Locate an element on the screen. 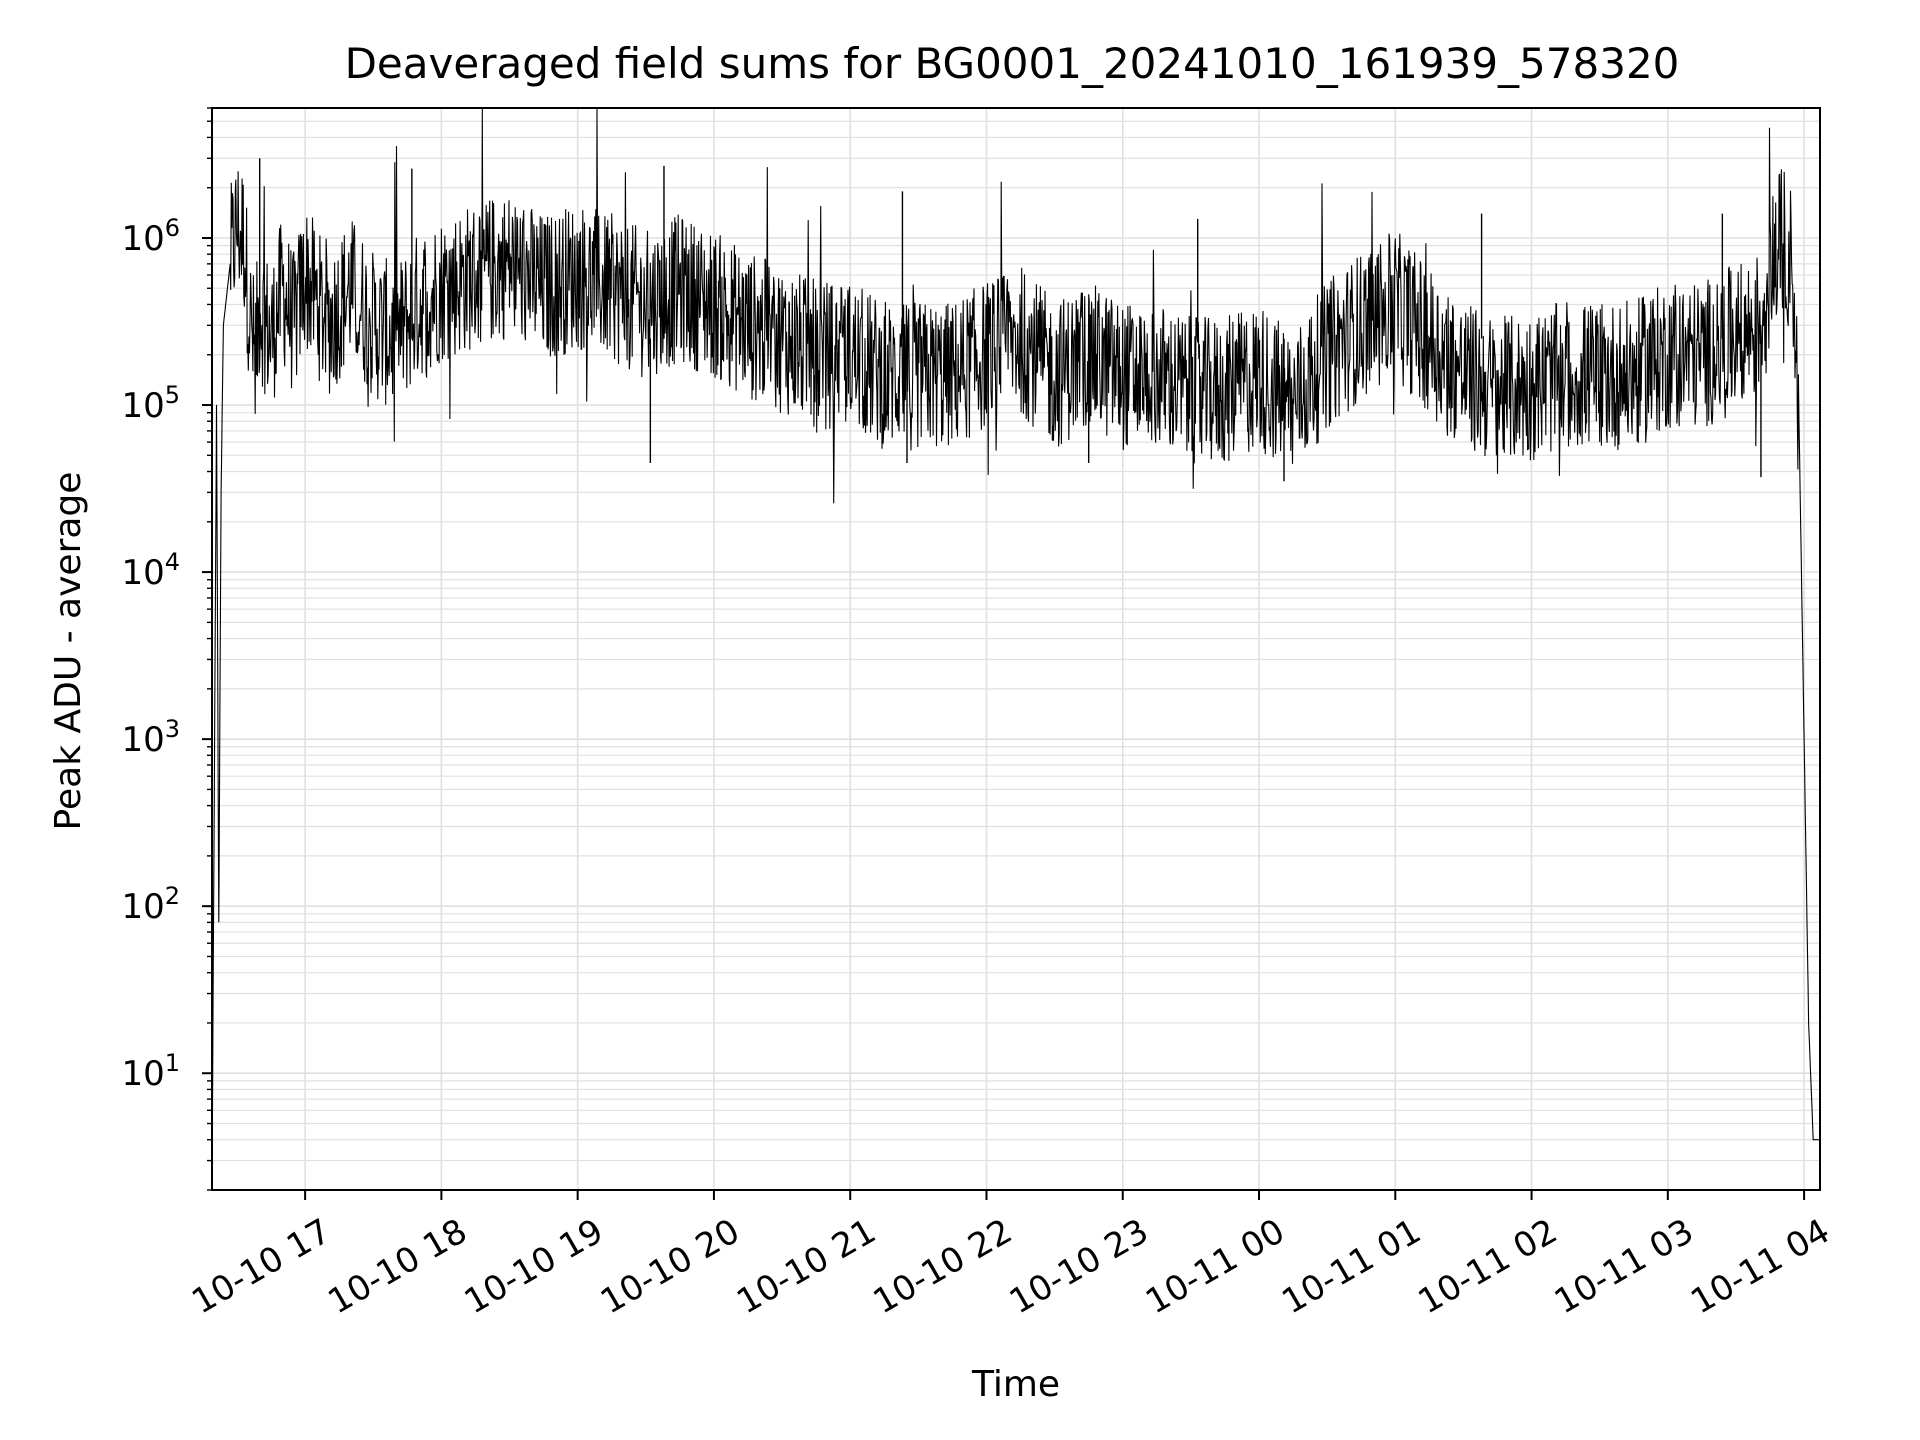 The height and width of the screenshot is (1440, 1920). y-tick-exponent: 2 is located at coordinates (172, 896).